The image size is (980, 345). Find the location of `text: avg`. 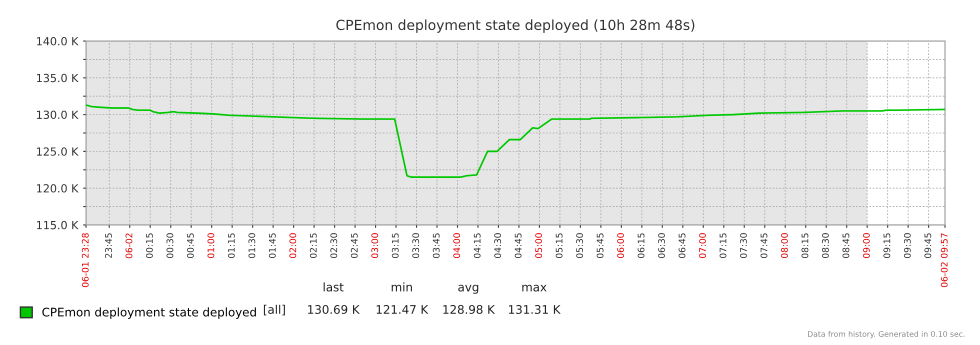

text: avg is located at coordinates (468, 289).